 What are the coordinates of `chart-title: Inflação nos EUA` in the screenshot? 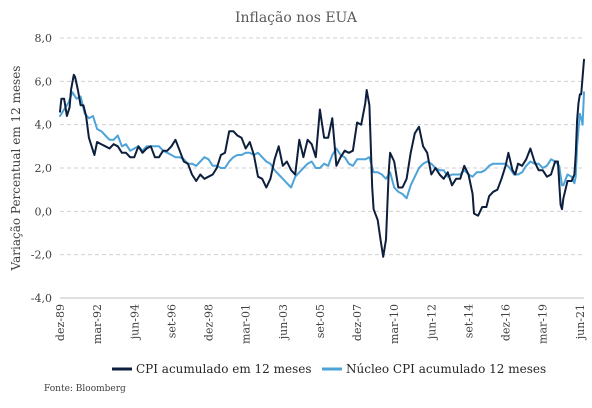 It's located at (296, 18).